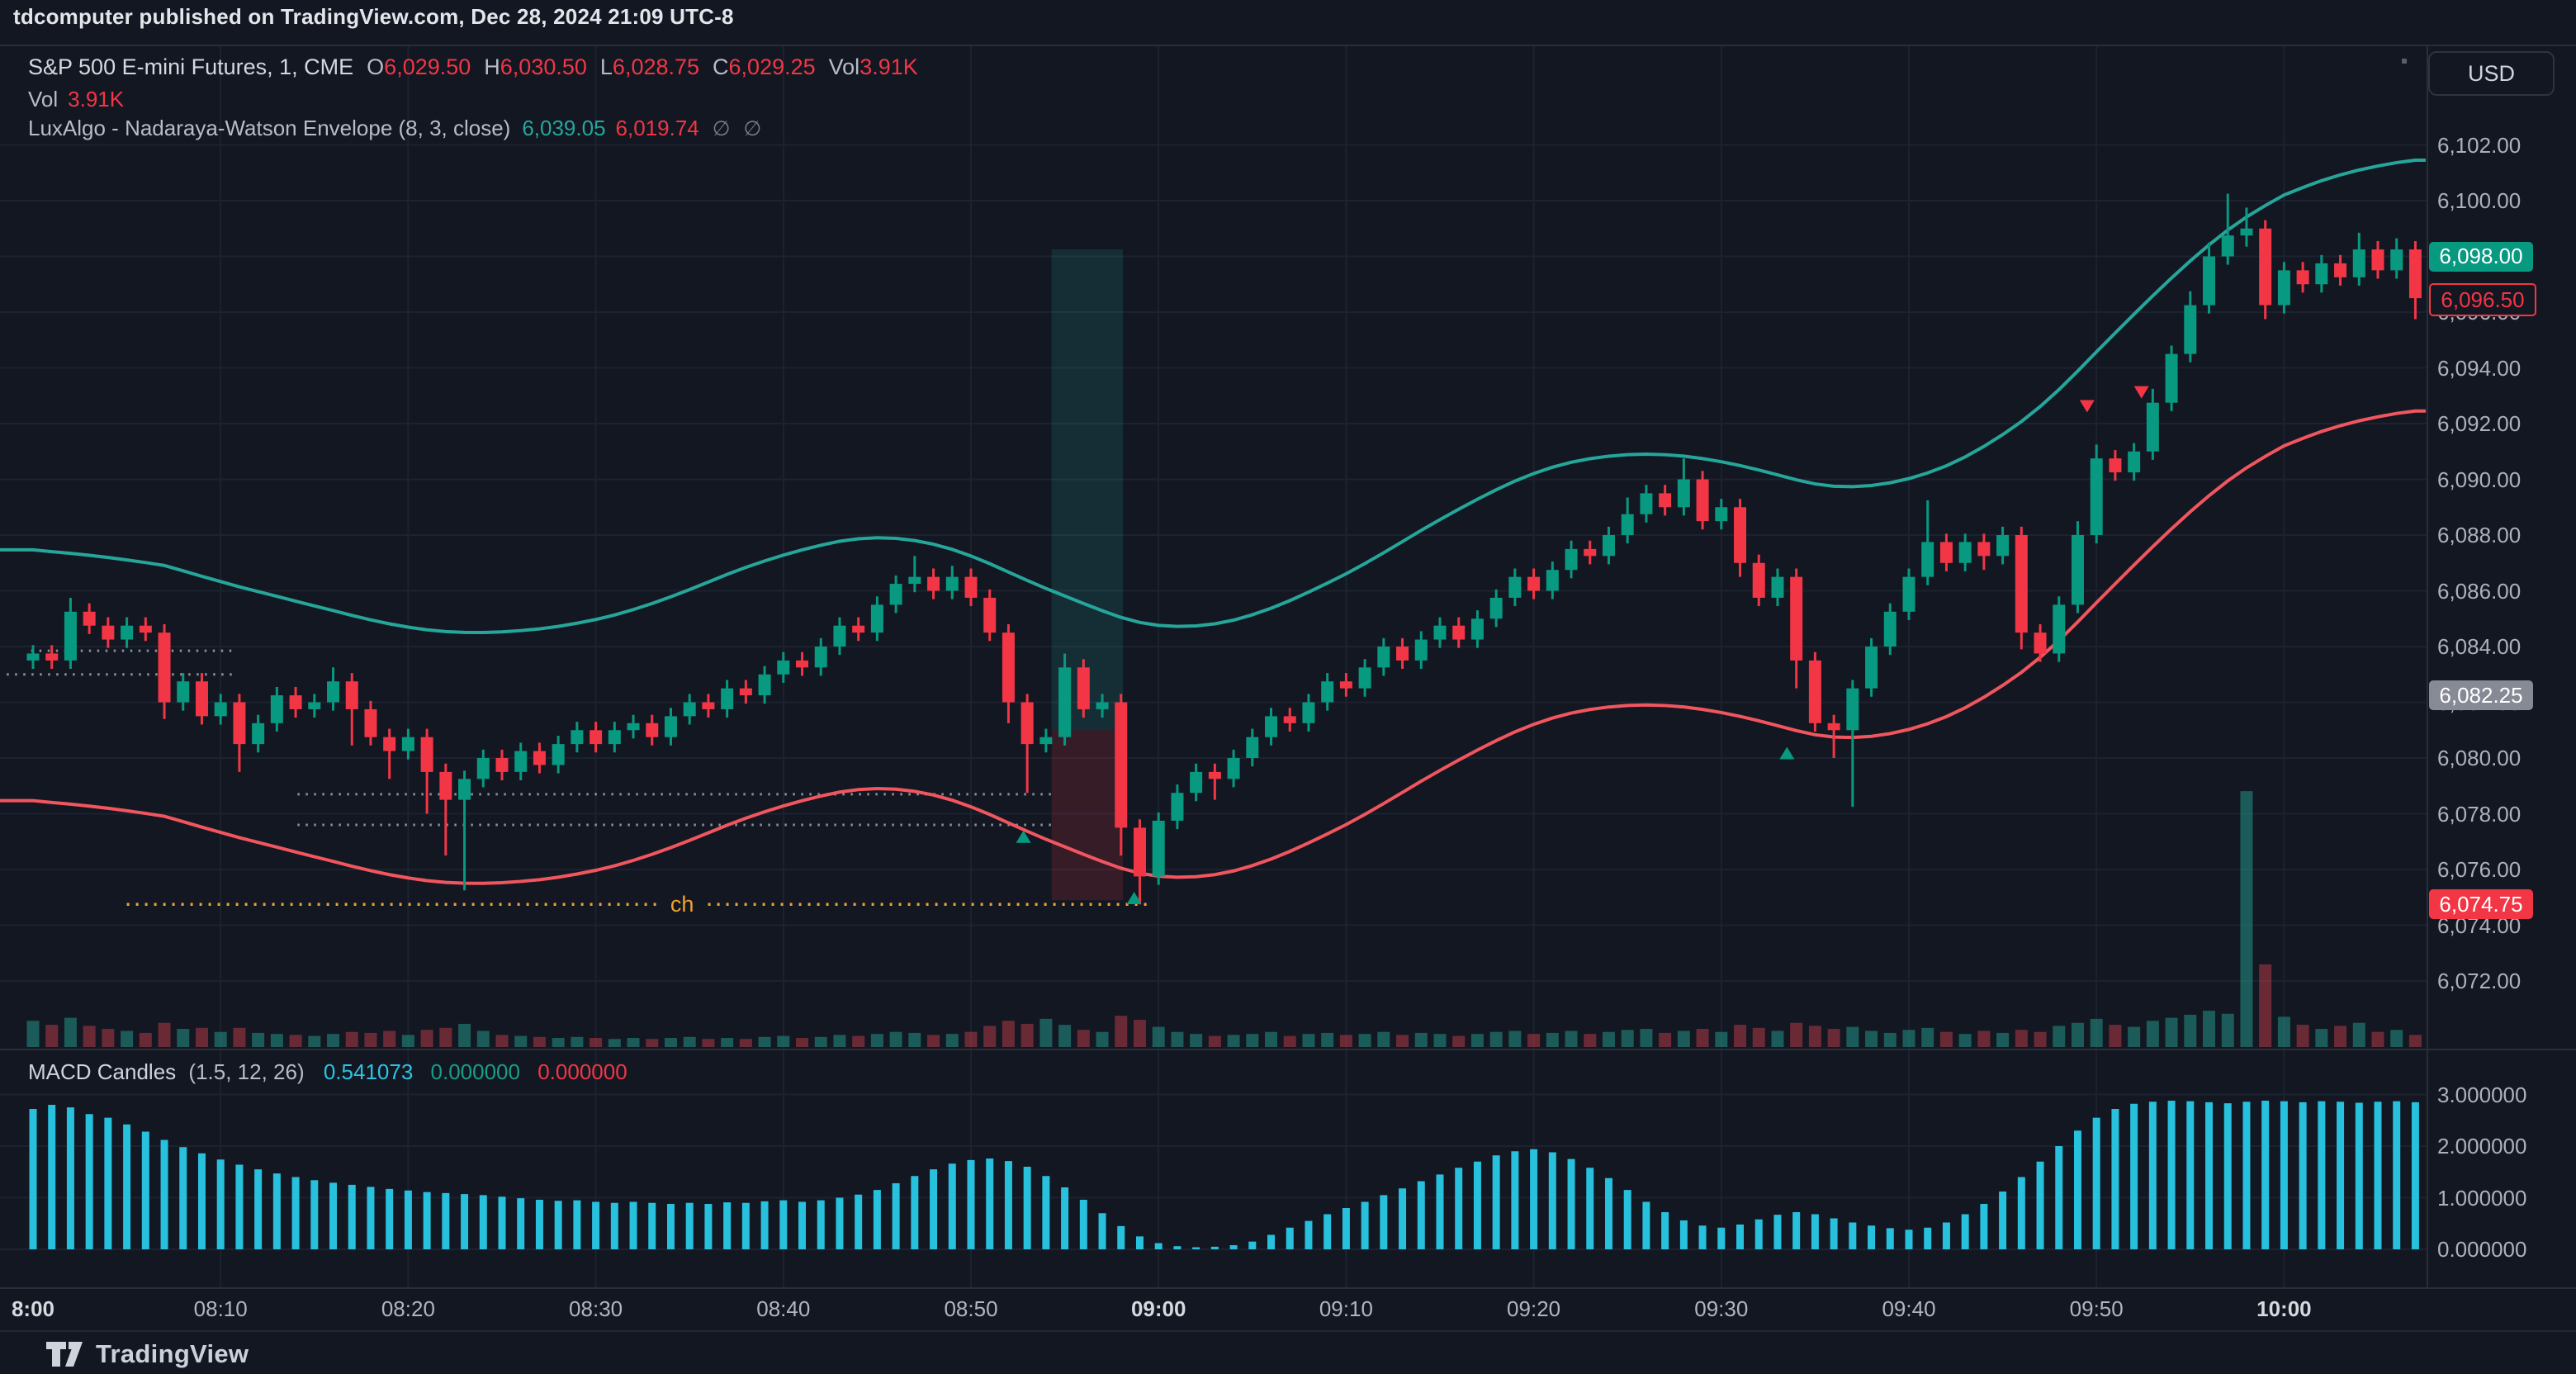 Image resolution: width=2576 pixels, height=1374 pixels. I want to click on indicator-disabled-icon: ∅, so click(752, 128).